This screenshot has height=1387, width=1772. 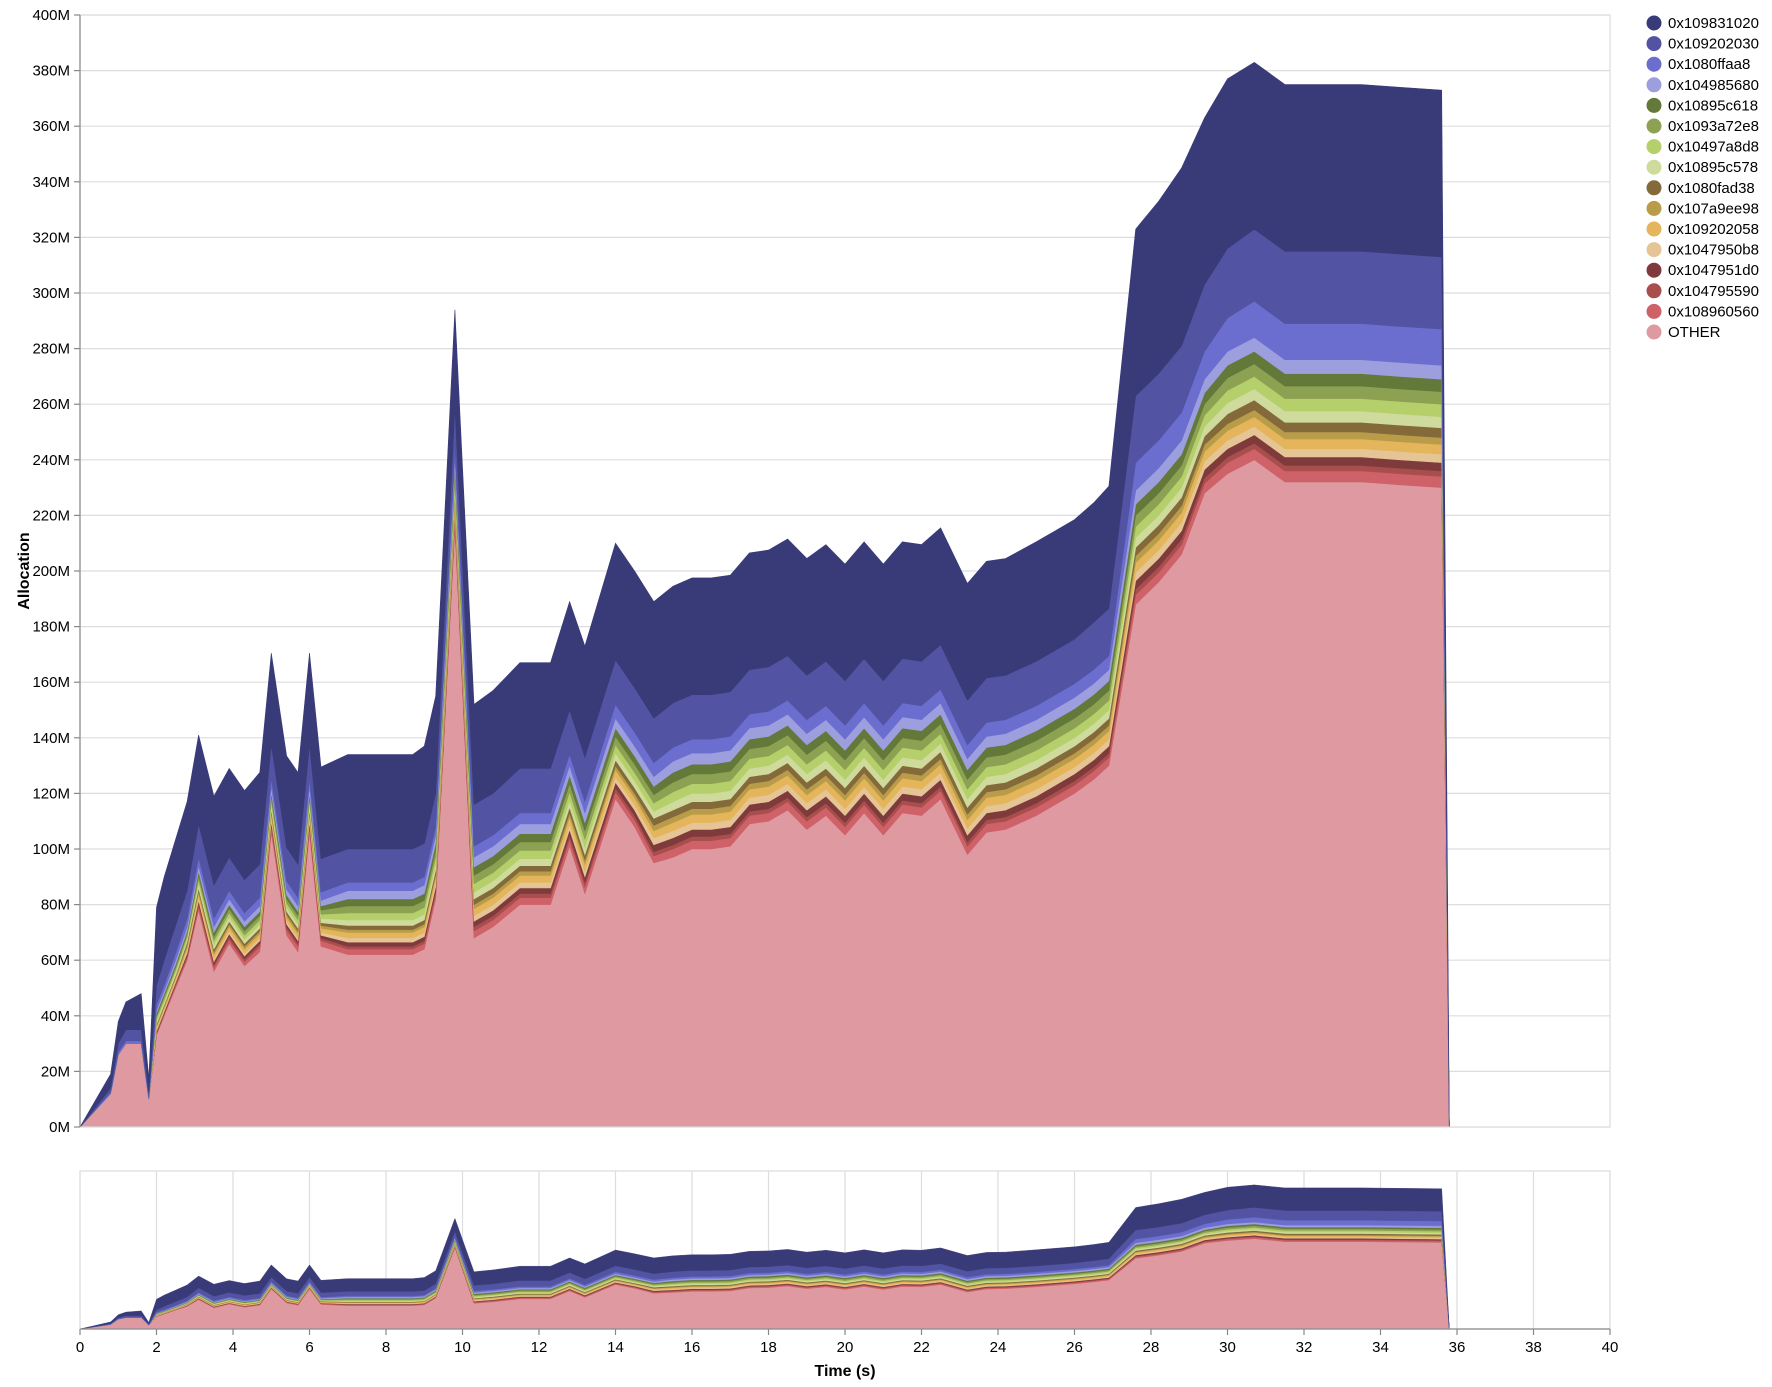 I want to click on y-tick-label: 60M, so click(x=55, y=960).